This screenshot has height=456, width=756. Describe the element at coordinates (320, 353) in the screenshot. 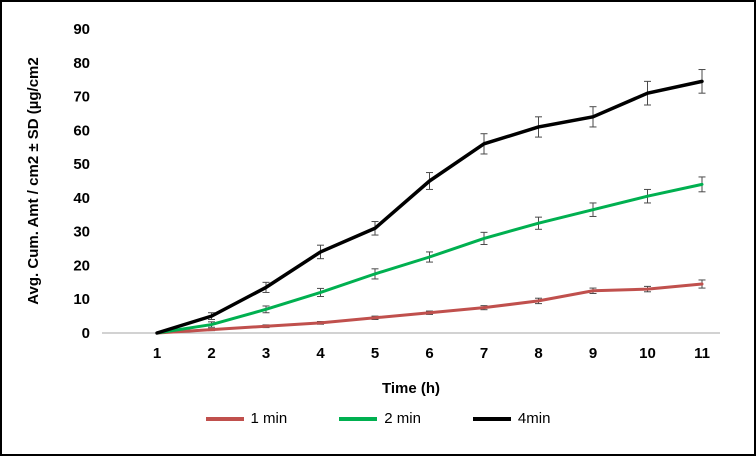

I see `svg-text: 4` at that location.